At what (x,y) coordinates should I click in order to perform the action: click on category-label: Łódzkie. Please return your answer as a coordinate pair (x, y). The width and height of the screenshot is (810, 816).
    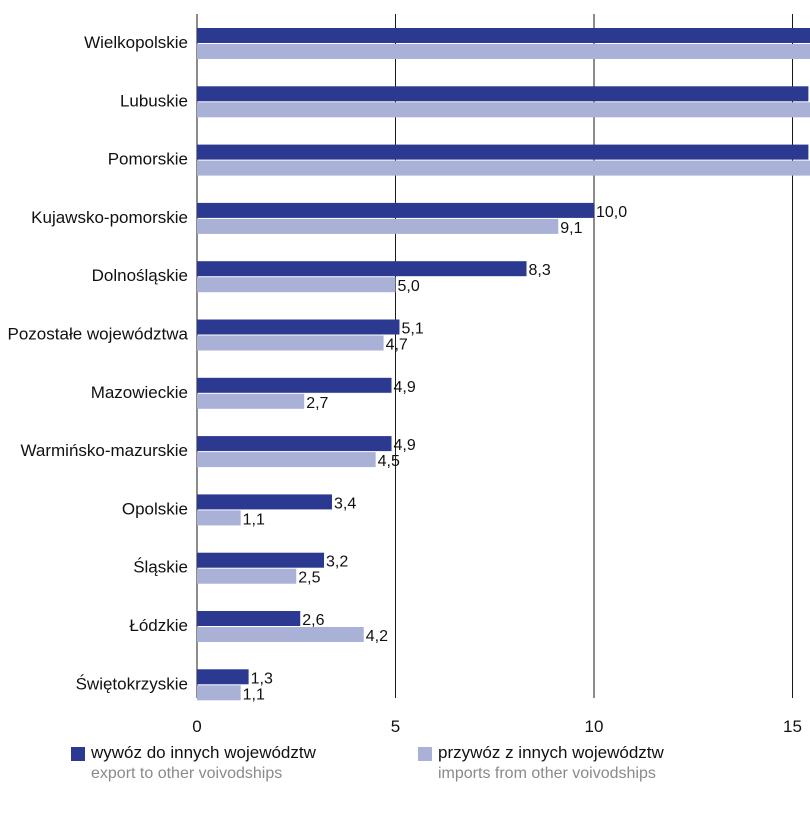
    Looking at the image, I should click on (158, 625).